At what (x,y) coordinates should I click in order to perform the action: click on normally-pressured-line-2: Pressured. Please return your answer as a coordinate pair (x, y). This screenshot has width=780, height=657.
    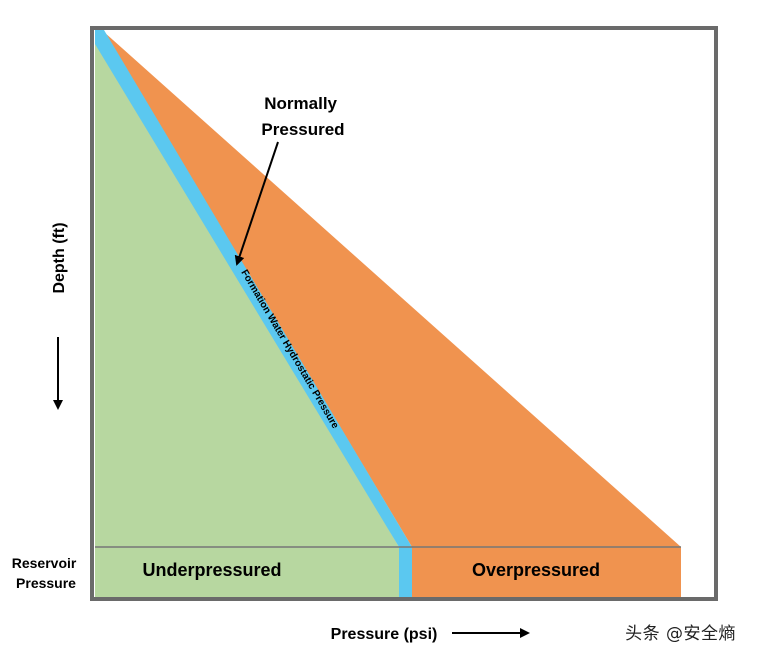
    Looking at the image, I should click on (302, 129).